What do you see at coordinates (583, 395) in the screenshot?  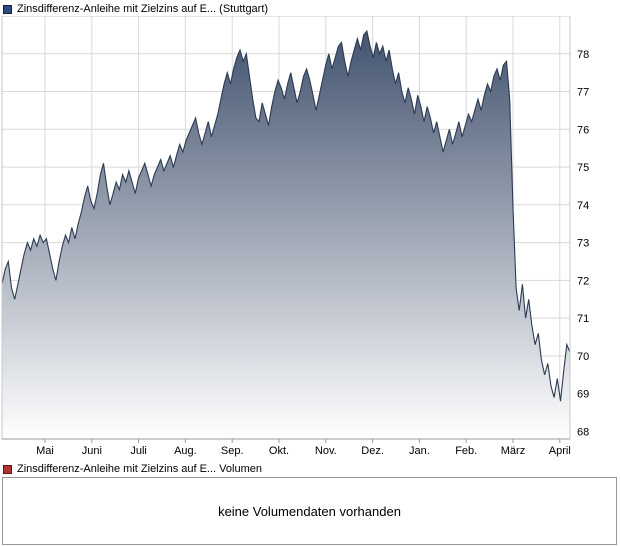 I see `y-axis-label: 69` at bounding box center [583, 395].